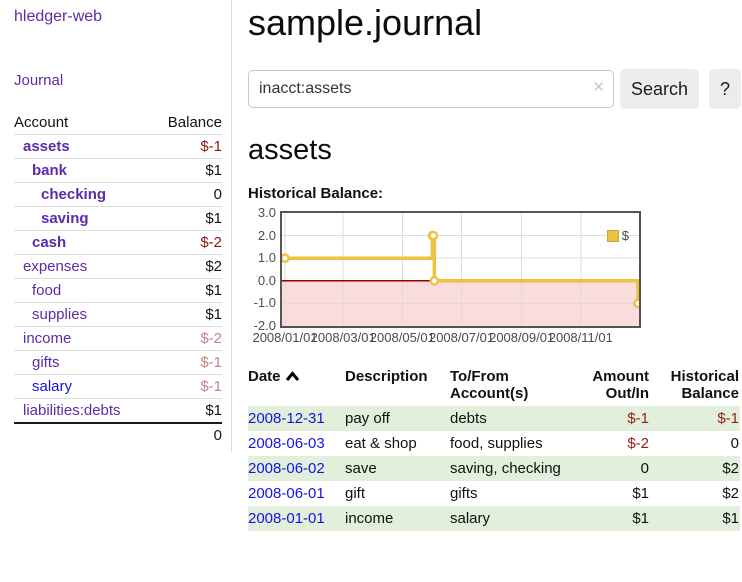  Describe the element at coordinates (74, 194) in the screenshot. I see `account-link-checking: checking` at that location.